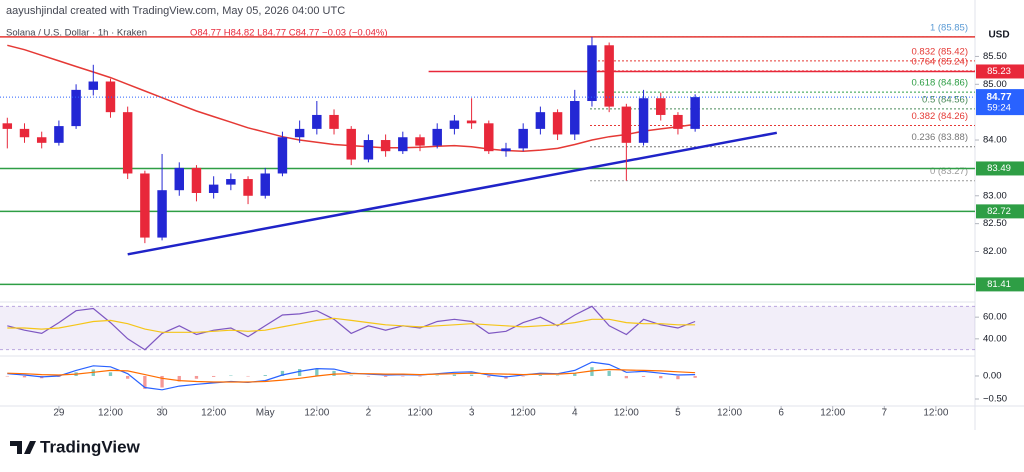  Describe the element at coordinates (939, 116) in the screenshot. I see `fib-label: 0.382 (84.26)` at that location.